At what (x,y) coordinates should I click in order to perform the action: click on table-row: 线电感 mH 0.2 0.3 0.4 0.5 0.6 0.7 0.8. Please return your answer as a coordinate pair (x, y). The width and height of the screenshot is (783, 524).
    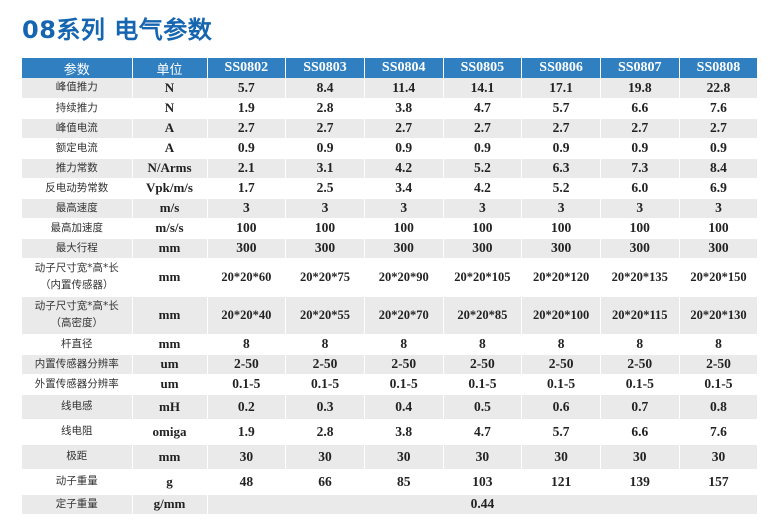
    Looking at the image, I should click on (390, 407).